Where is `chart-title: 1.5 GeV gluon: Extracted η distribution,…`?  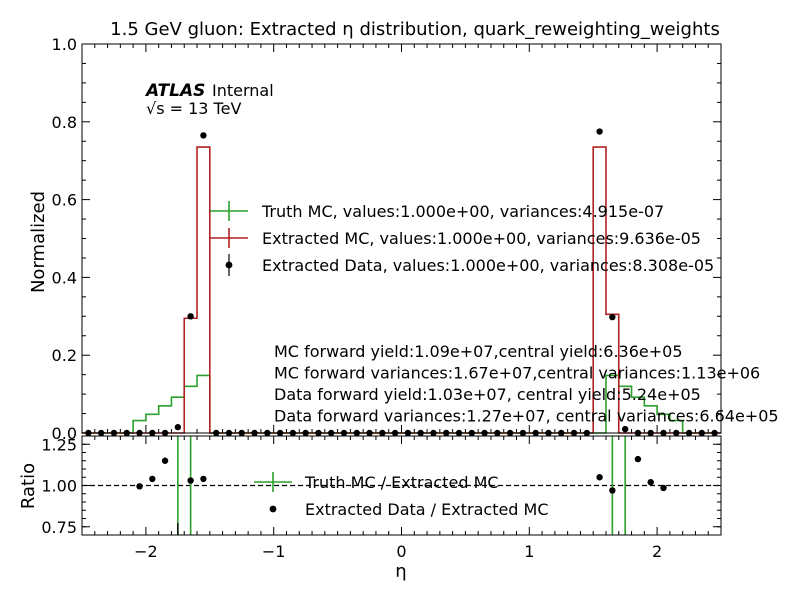
chart-title: 1.5 GeV gluon: Extracted η distribution,… is located at coordinates (415, 29).